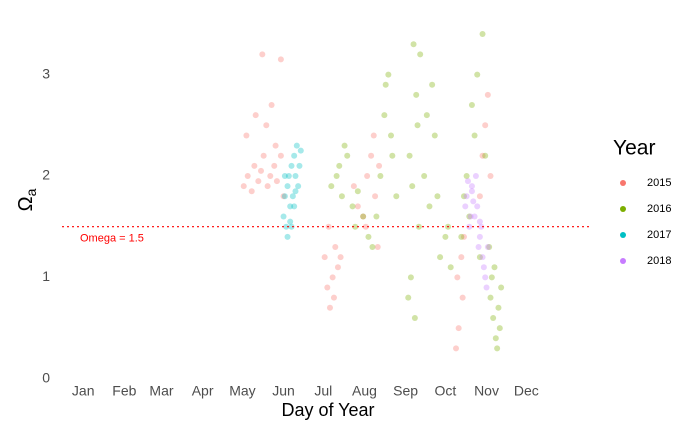  I want to click on x-tick-label: Apr, so click(203, 391).